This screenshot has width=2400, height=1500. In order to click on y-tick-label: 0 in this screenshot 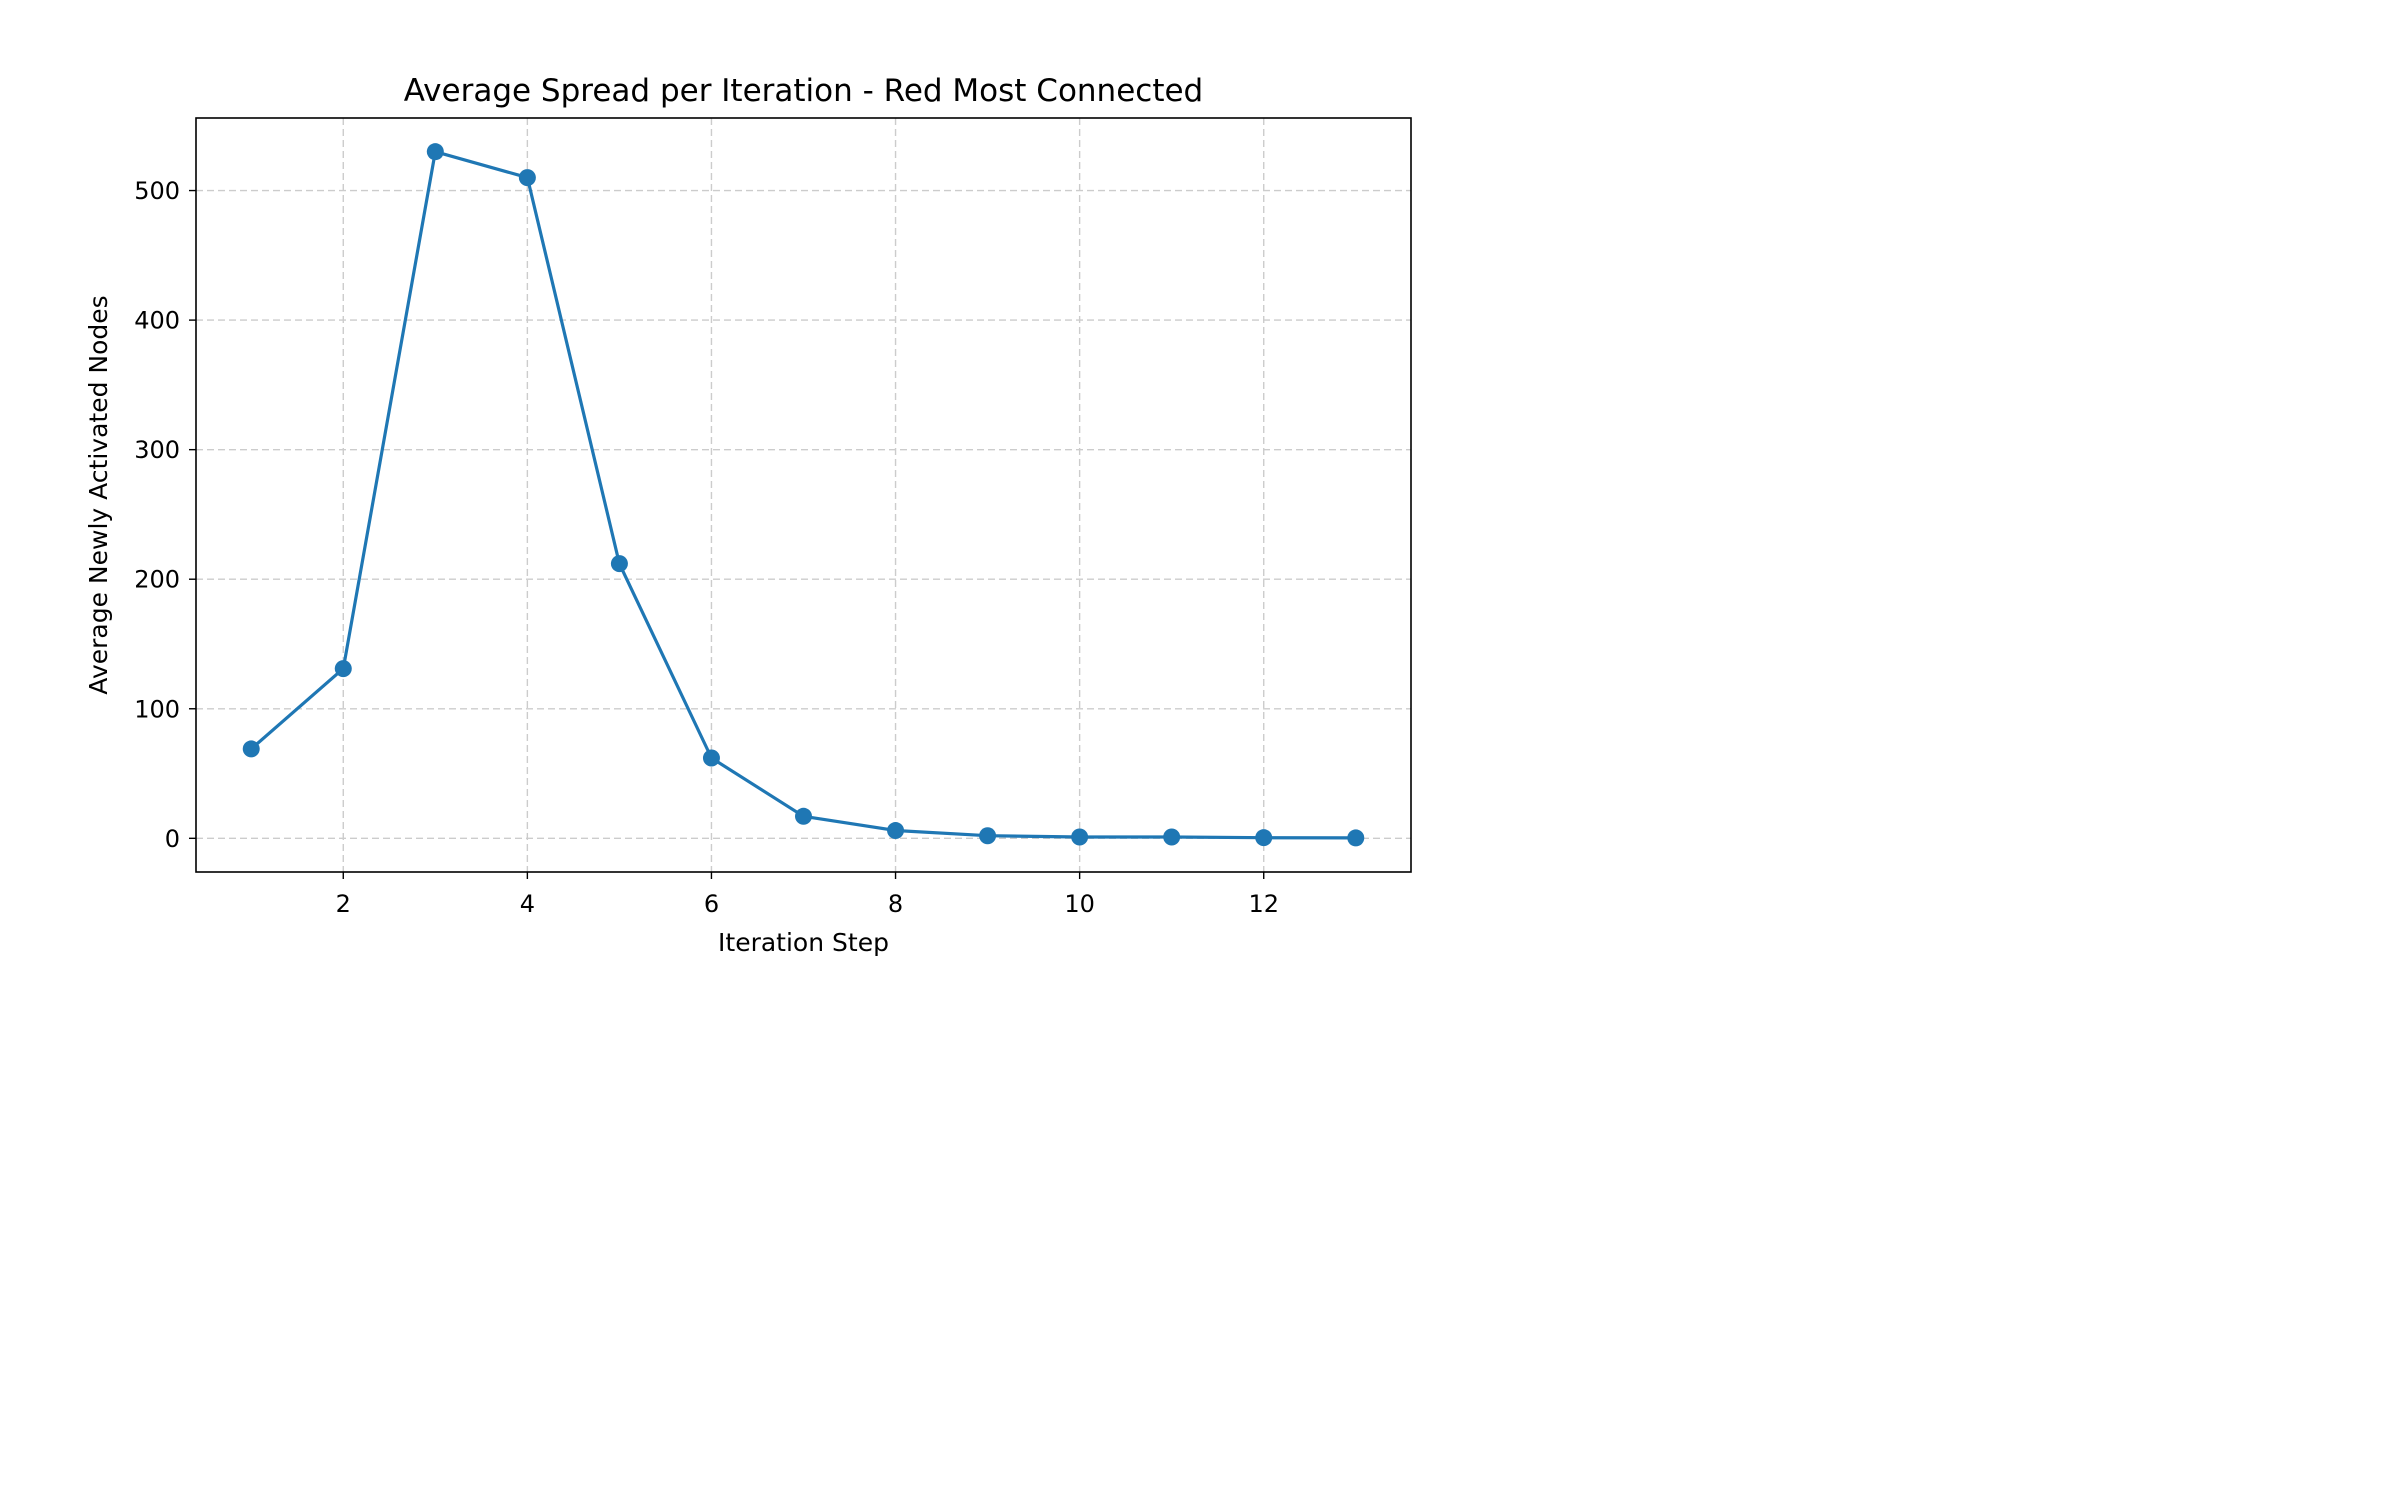, I will do `click(172, 839)`.